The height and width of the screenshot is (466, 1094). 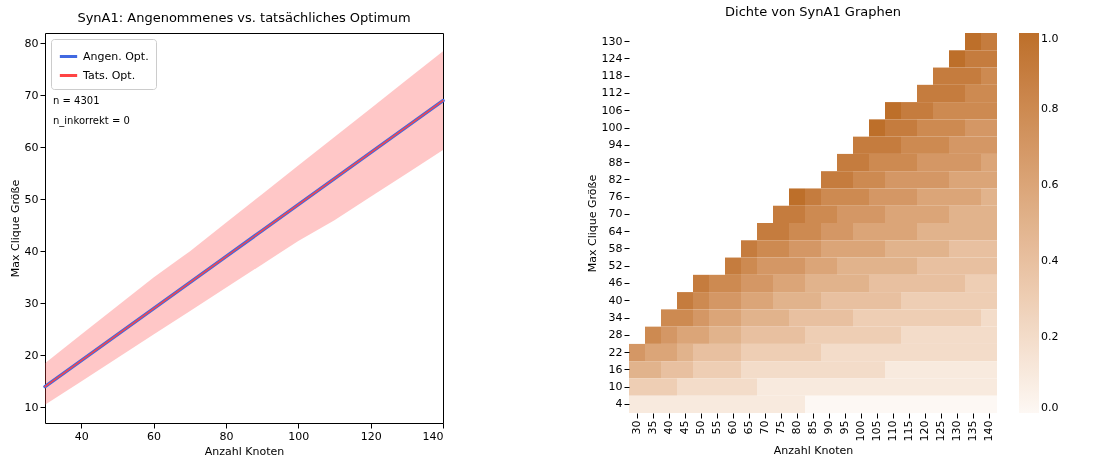 What do you see at coordinates (716, 427) in the screenshot?
I see `x-tick-label: 55` at bounding box center [716, 427].